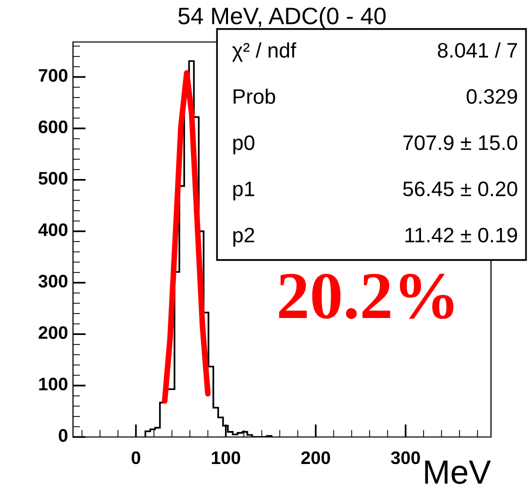 This screenshot has width=528, height=491. I want to click on x-tick-label: 300, so click(405, 457).